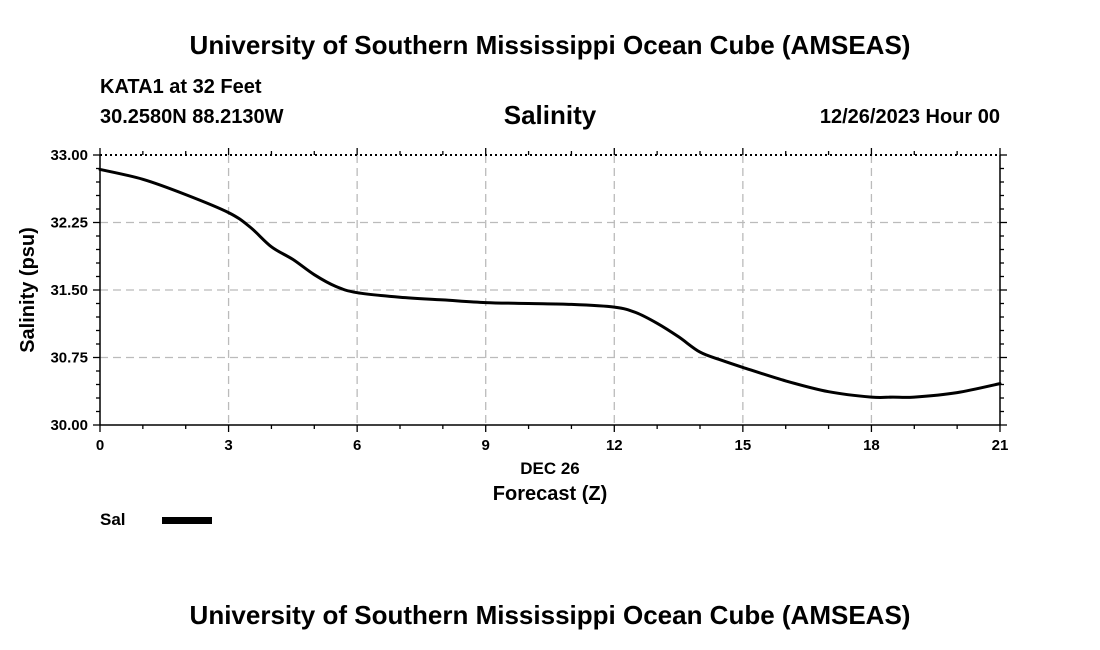 This screenshot has width=1100, height=650. I want to click on x-axis-label: Forecast (Z), so click(550, 494).